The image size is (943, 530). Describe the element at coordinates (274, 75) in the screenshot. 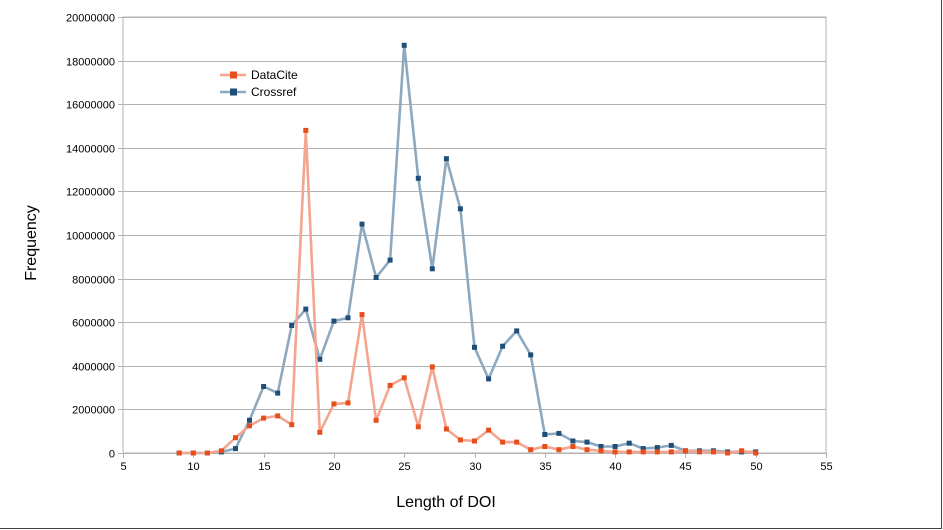

I see `legend-label: DataCite` at that location.